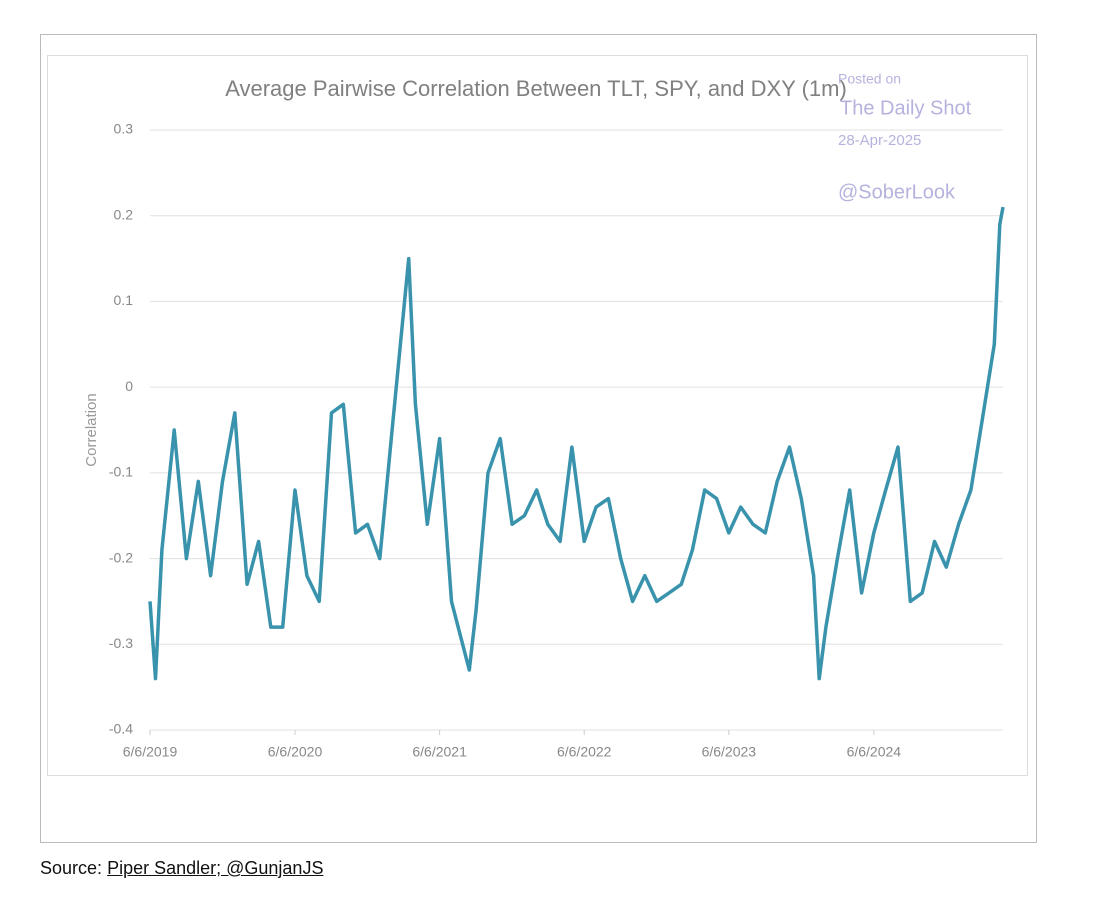 The height and width of the screenshot is (915, 1100). What do you see at coordinates (729, 752) in the screenshot?
I see `x-tick-label: 6/6/2023` at bounding box center [729, 752].